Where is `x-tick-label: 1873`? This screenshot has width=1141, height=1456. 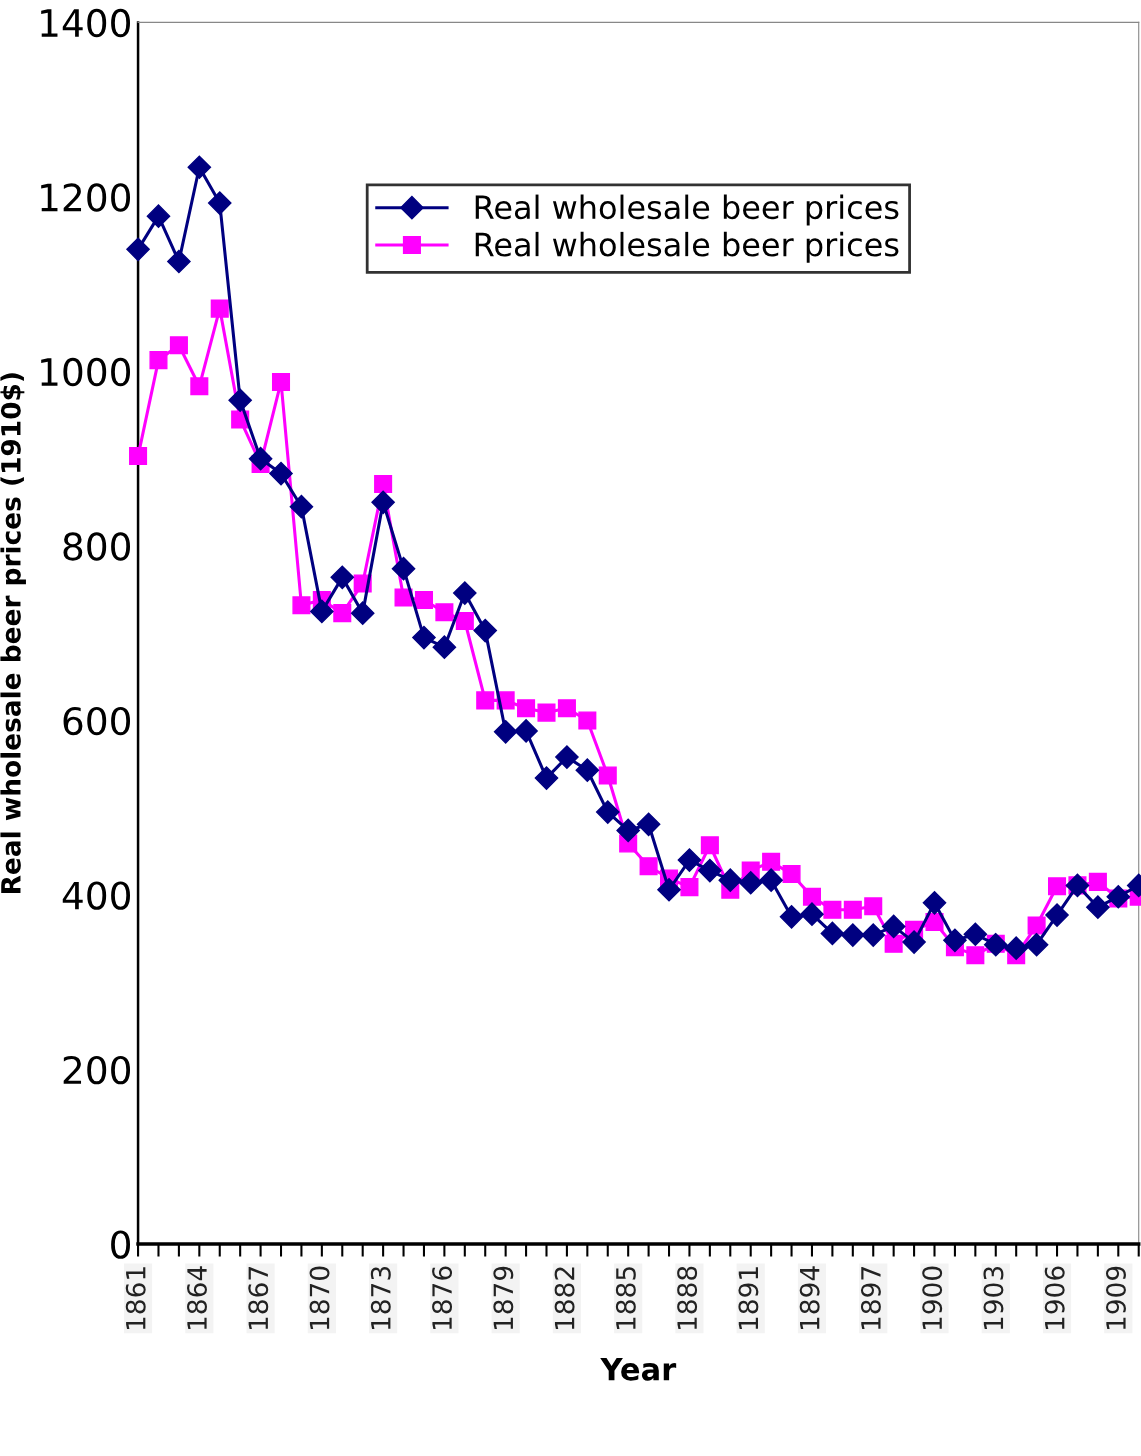
x-tick-label: 1873 is located at coordinates (380, 1298).